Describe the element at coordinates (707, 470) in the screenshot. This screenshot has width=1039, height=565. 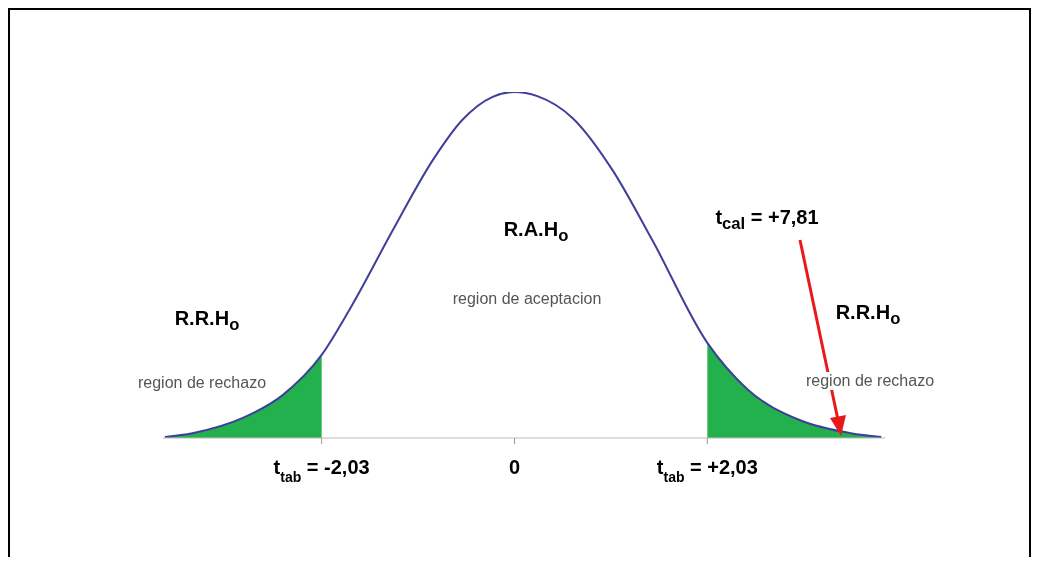
I see `x-tick-label: t$_{tab}$ = +2,03` at that location.